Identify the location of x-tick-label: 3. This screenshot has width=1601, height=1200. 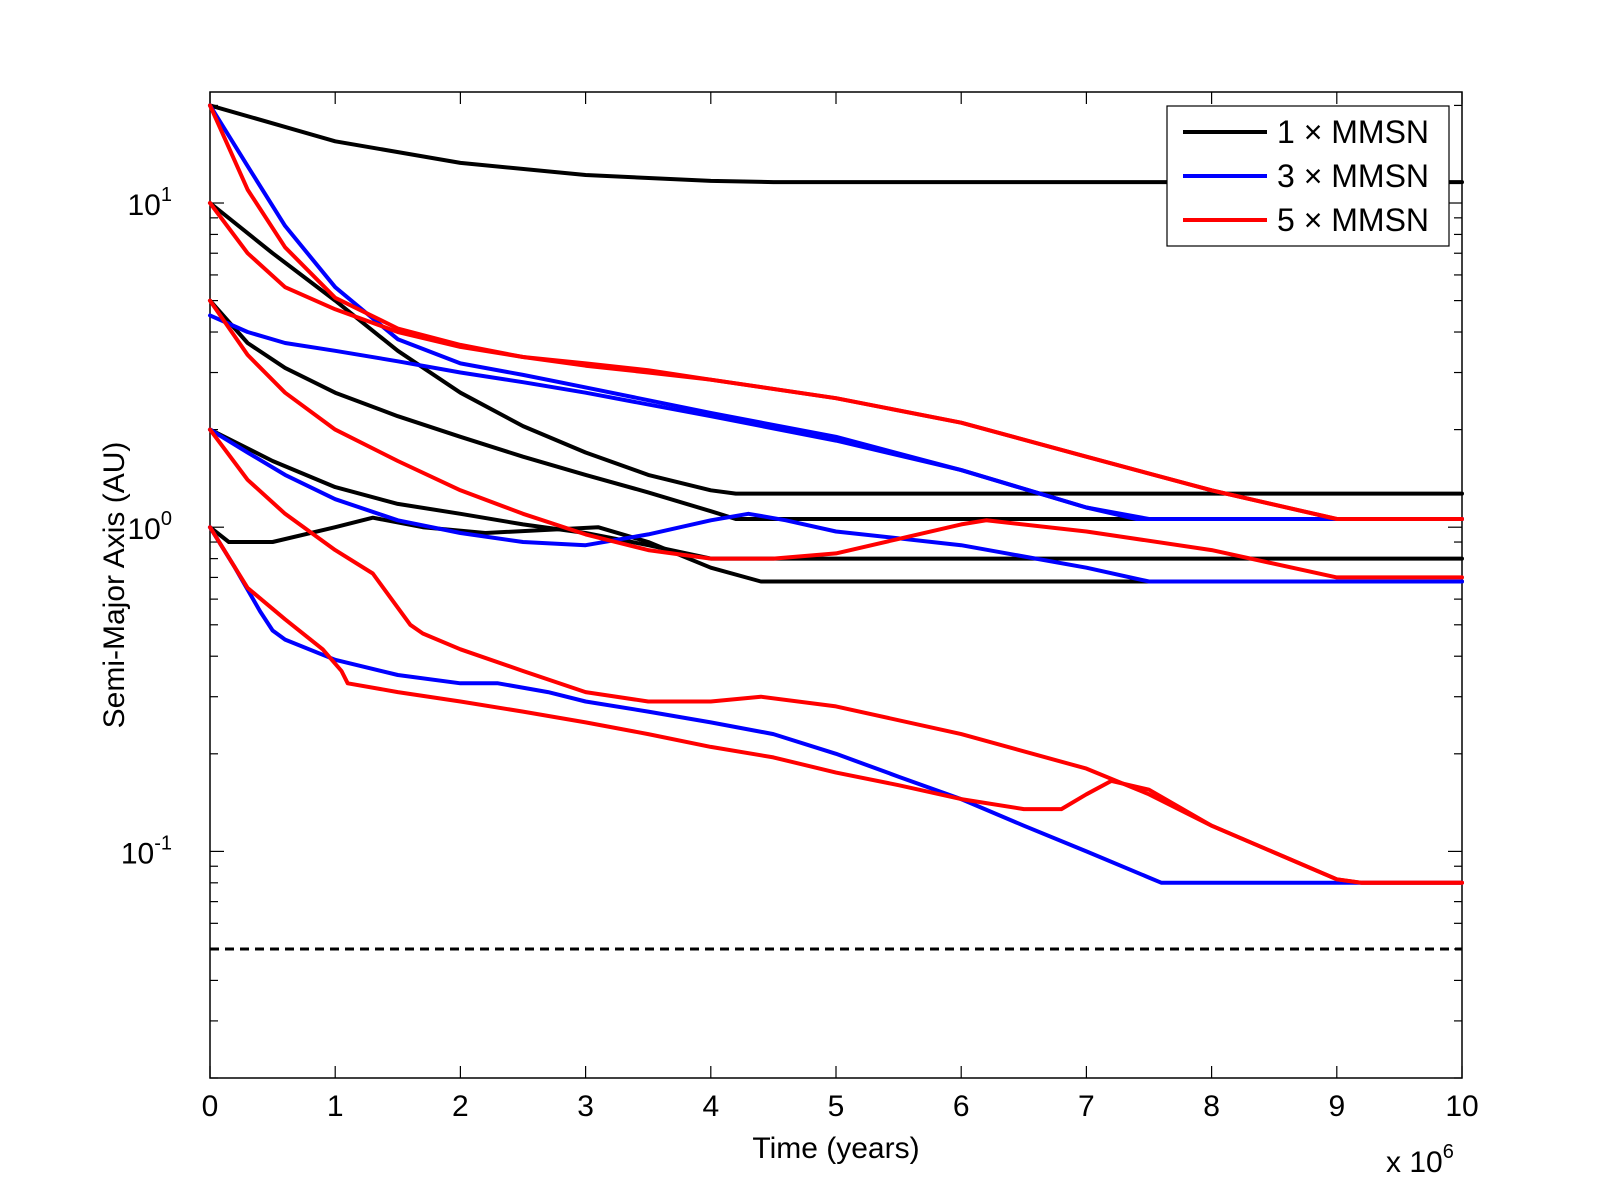
(585, 1106).